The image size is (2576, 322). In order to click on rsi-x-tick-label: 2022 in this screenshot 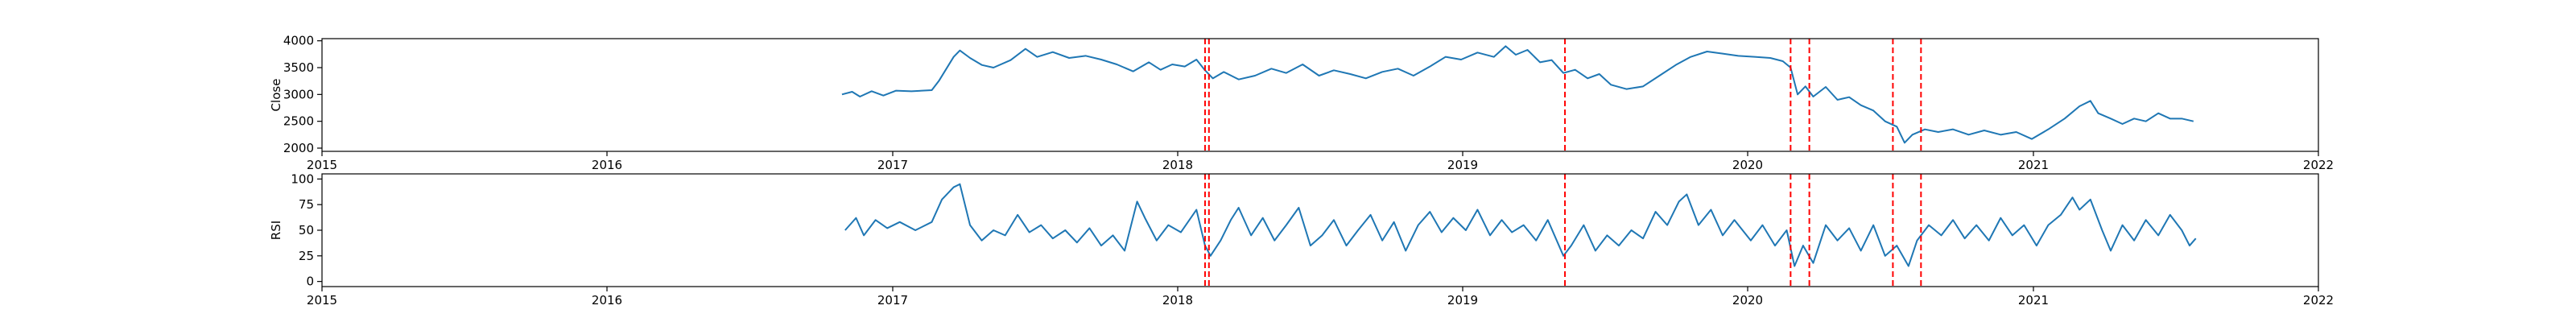, I will do `click(2318, 300)`.